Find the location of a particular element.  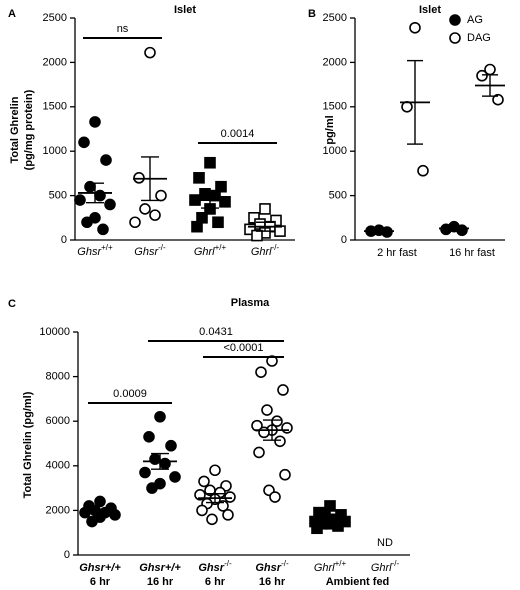

y-tick-label: 8000 is located at coordinates (58, 377).